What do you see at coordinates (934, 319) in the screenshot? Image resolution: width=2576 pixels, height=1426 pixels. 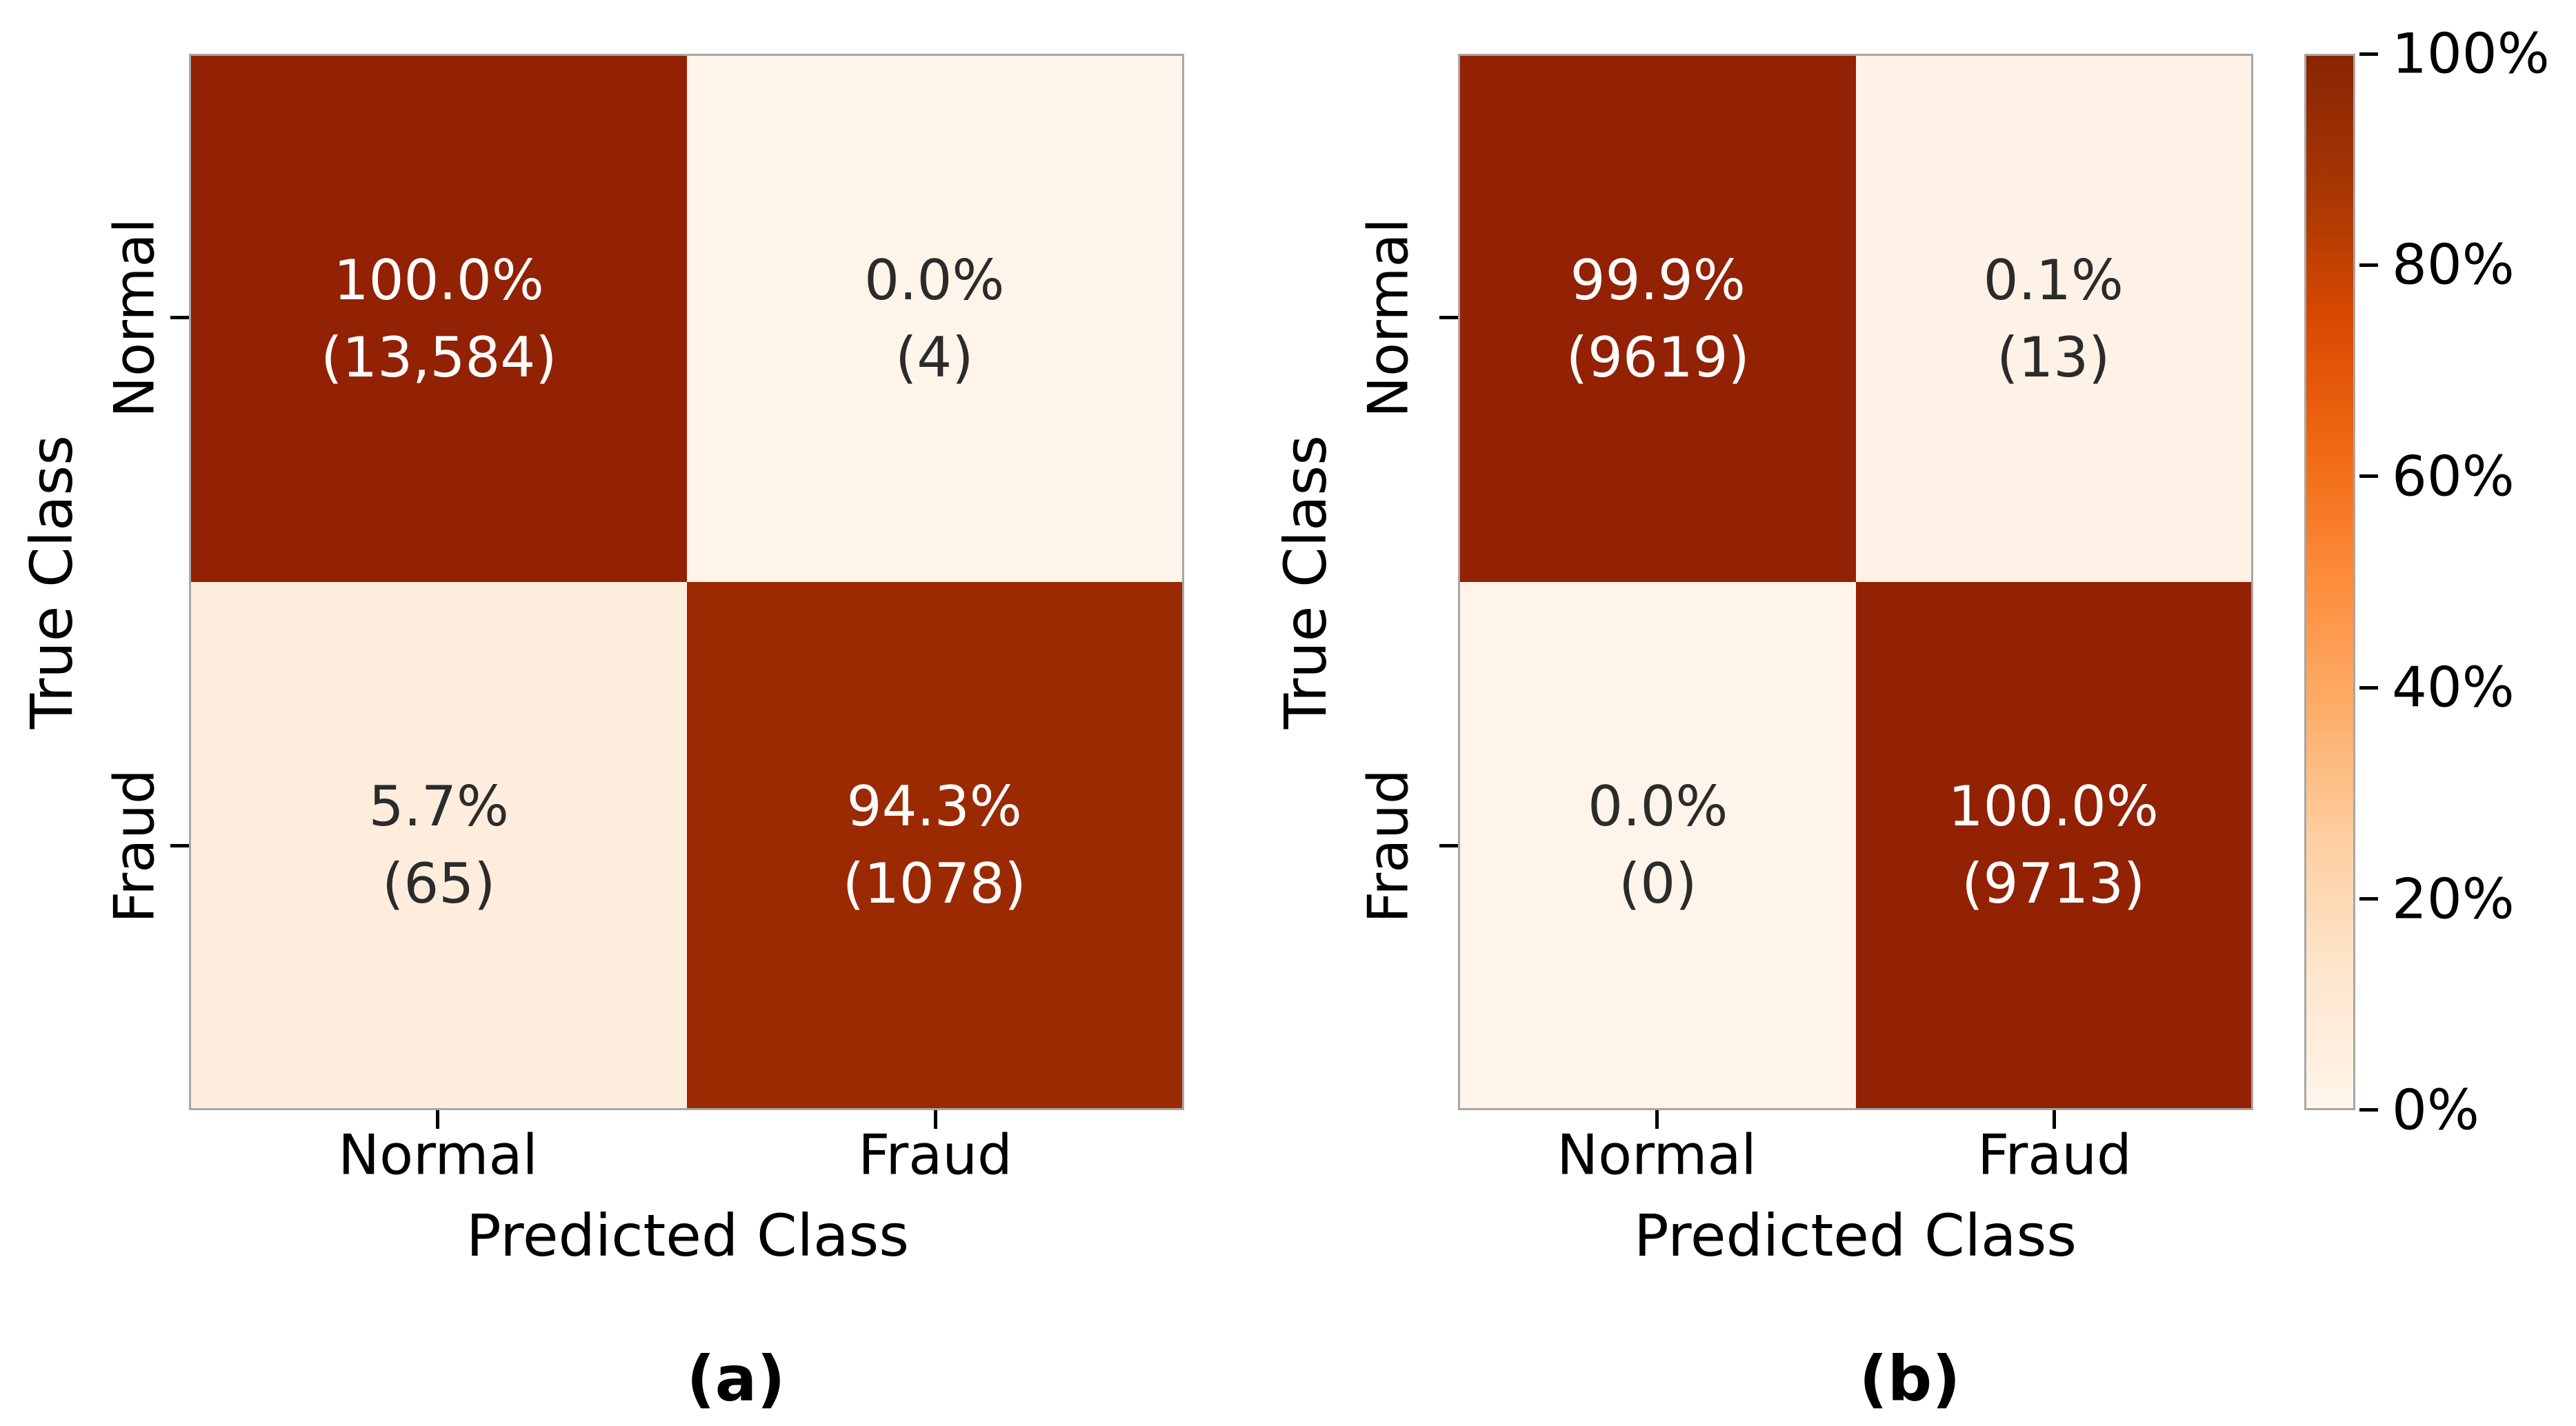 I see `cell-a-true-normal-pred-fraud: 0.0% (4)` at bounding box center [934, 319].